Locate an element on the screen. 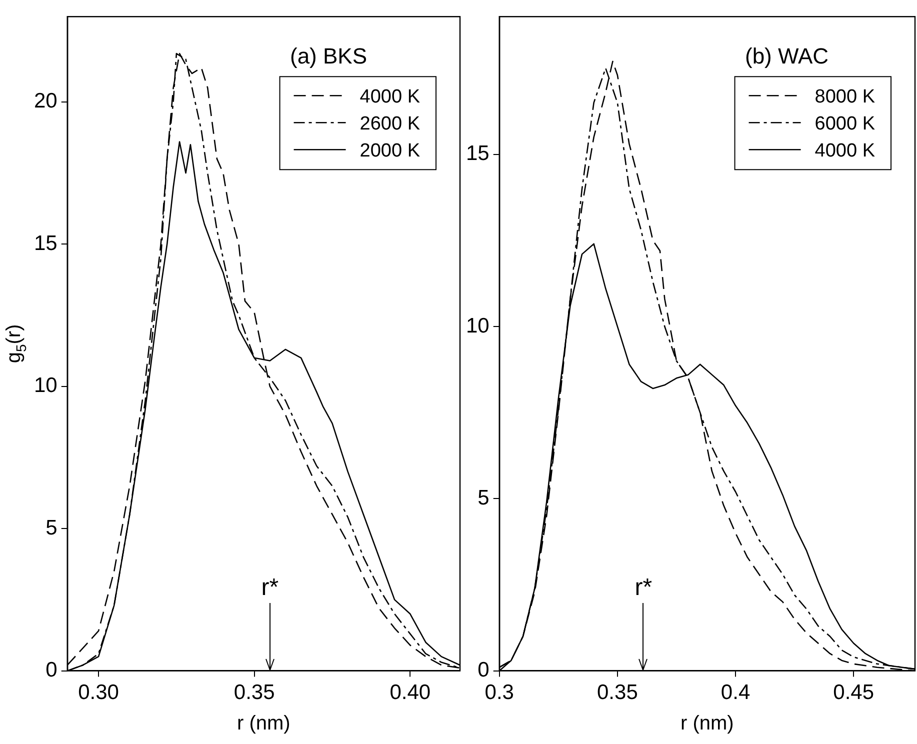 The width and height of the screenshot is (917, 744). text: (a) BKS is located at coordinates (329, 56).